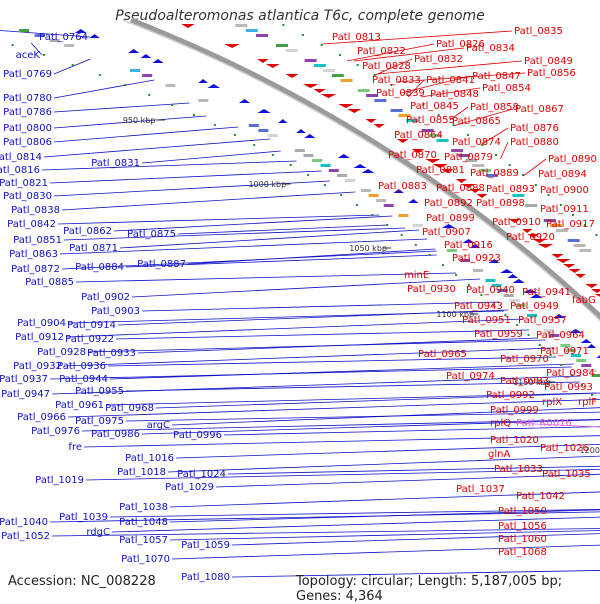 This screenshot has width=600, height=604. What do you see at coordinates (197, 435) in the screenshot?
I see `left-gene-label: Patl_0996` at bounding box center [197, 435].